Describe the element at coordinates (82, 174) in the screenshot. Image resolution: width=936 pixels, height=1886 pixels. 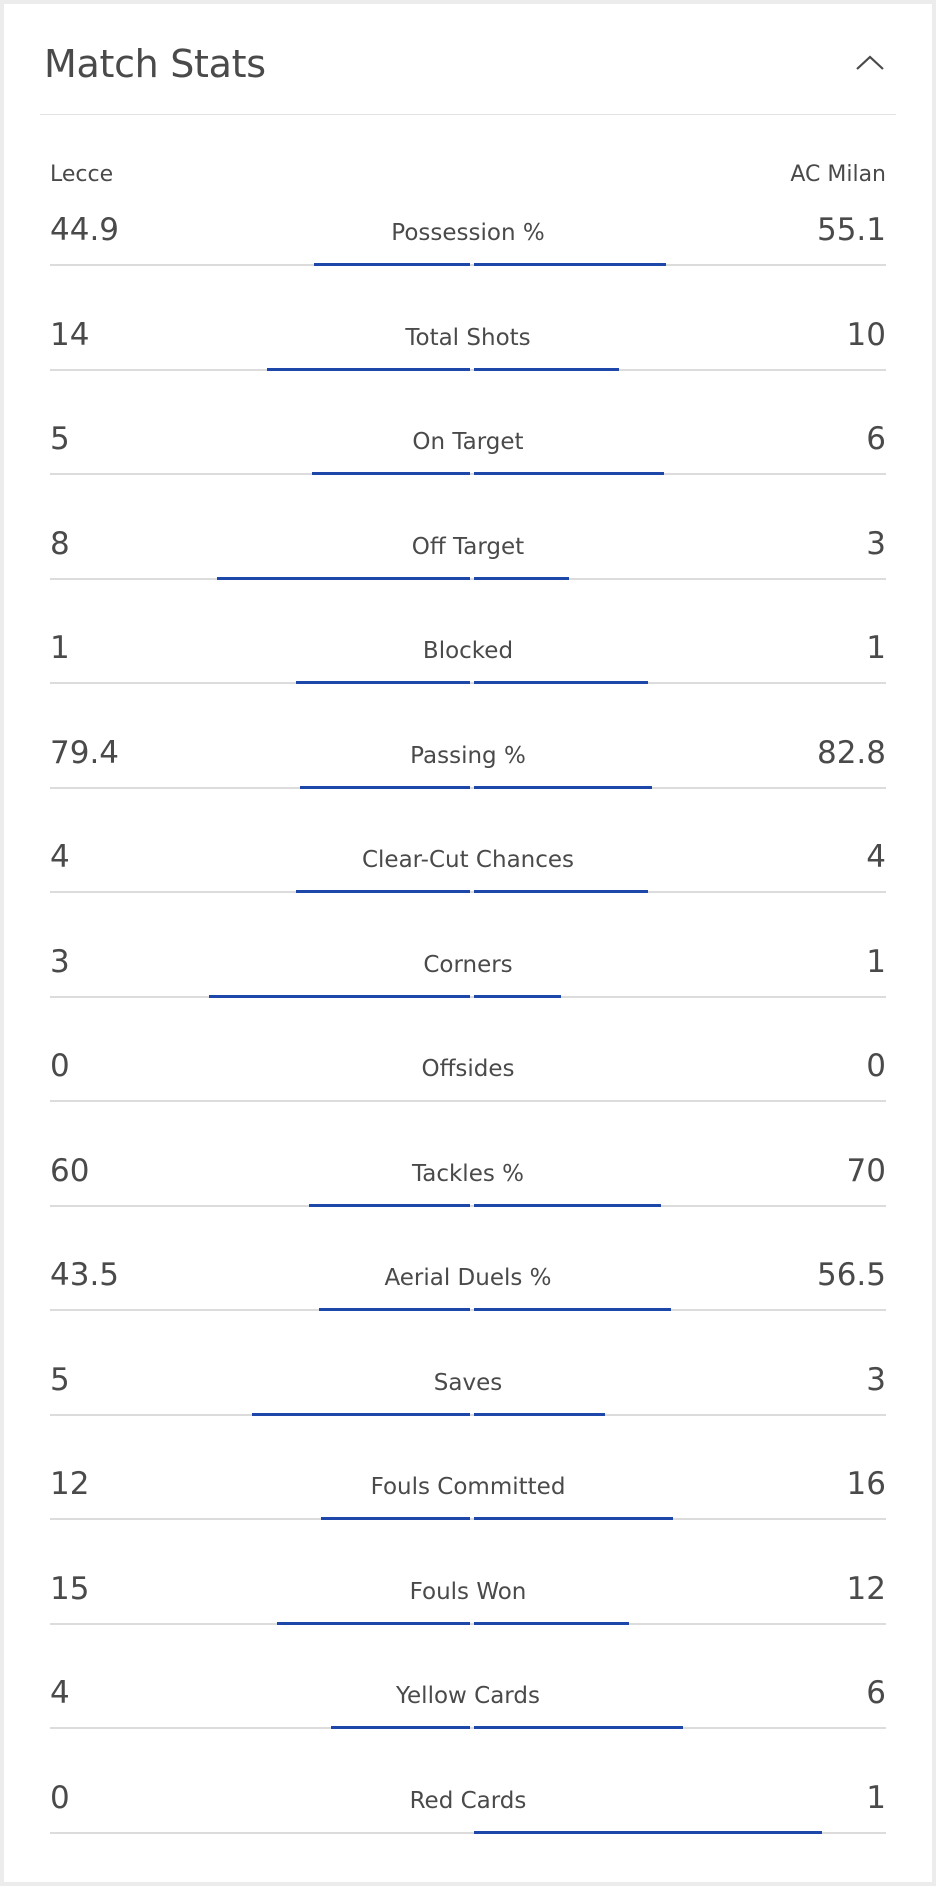
I see `home-team-name: Lecce` at that location.